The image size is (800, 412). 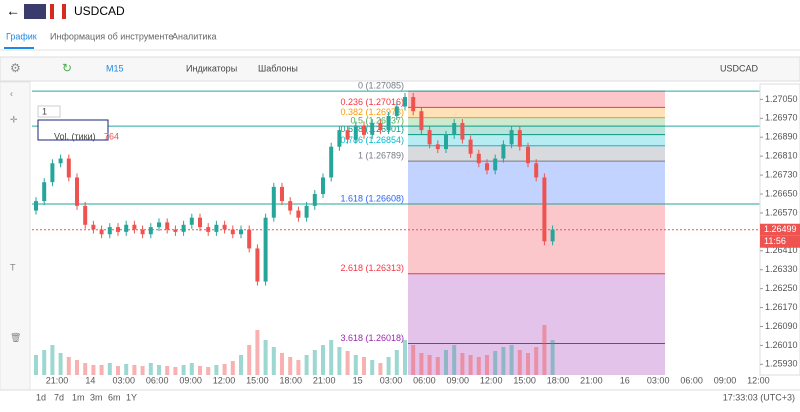 What do you see at coordinates (14, 119) in the screenshot?
I see `tool: ✛` at bounding box center [14, 119].